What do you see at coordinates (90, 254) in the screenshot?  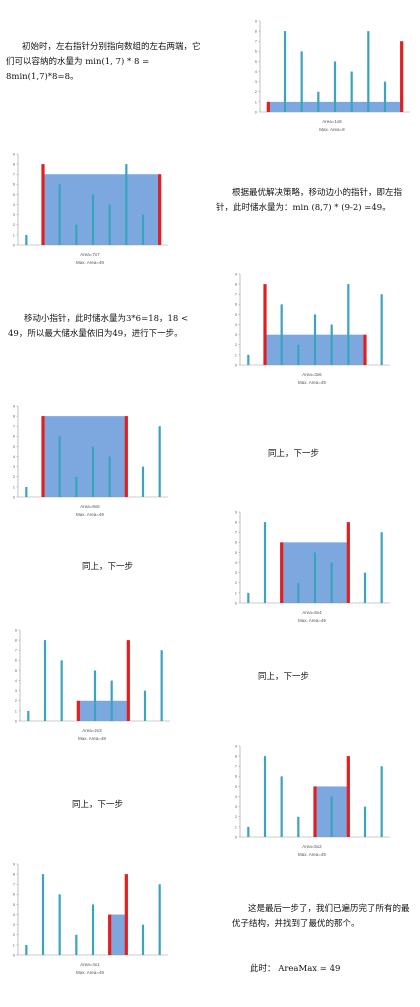 I see `area-caption: Area=7x7` at bounding box center [90, 254].